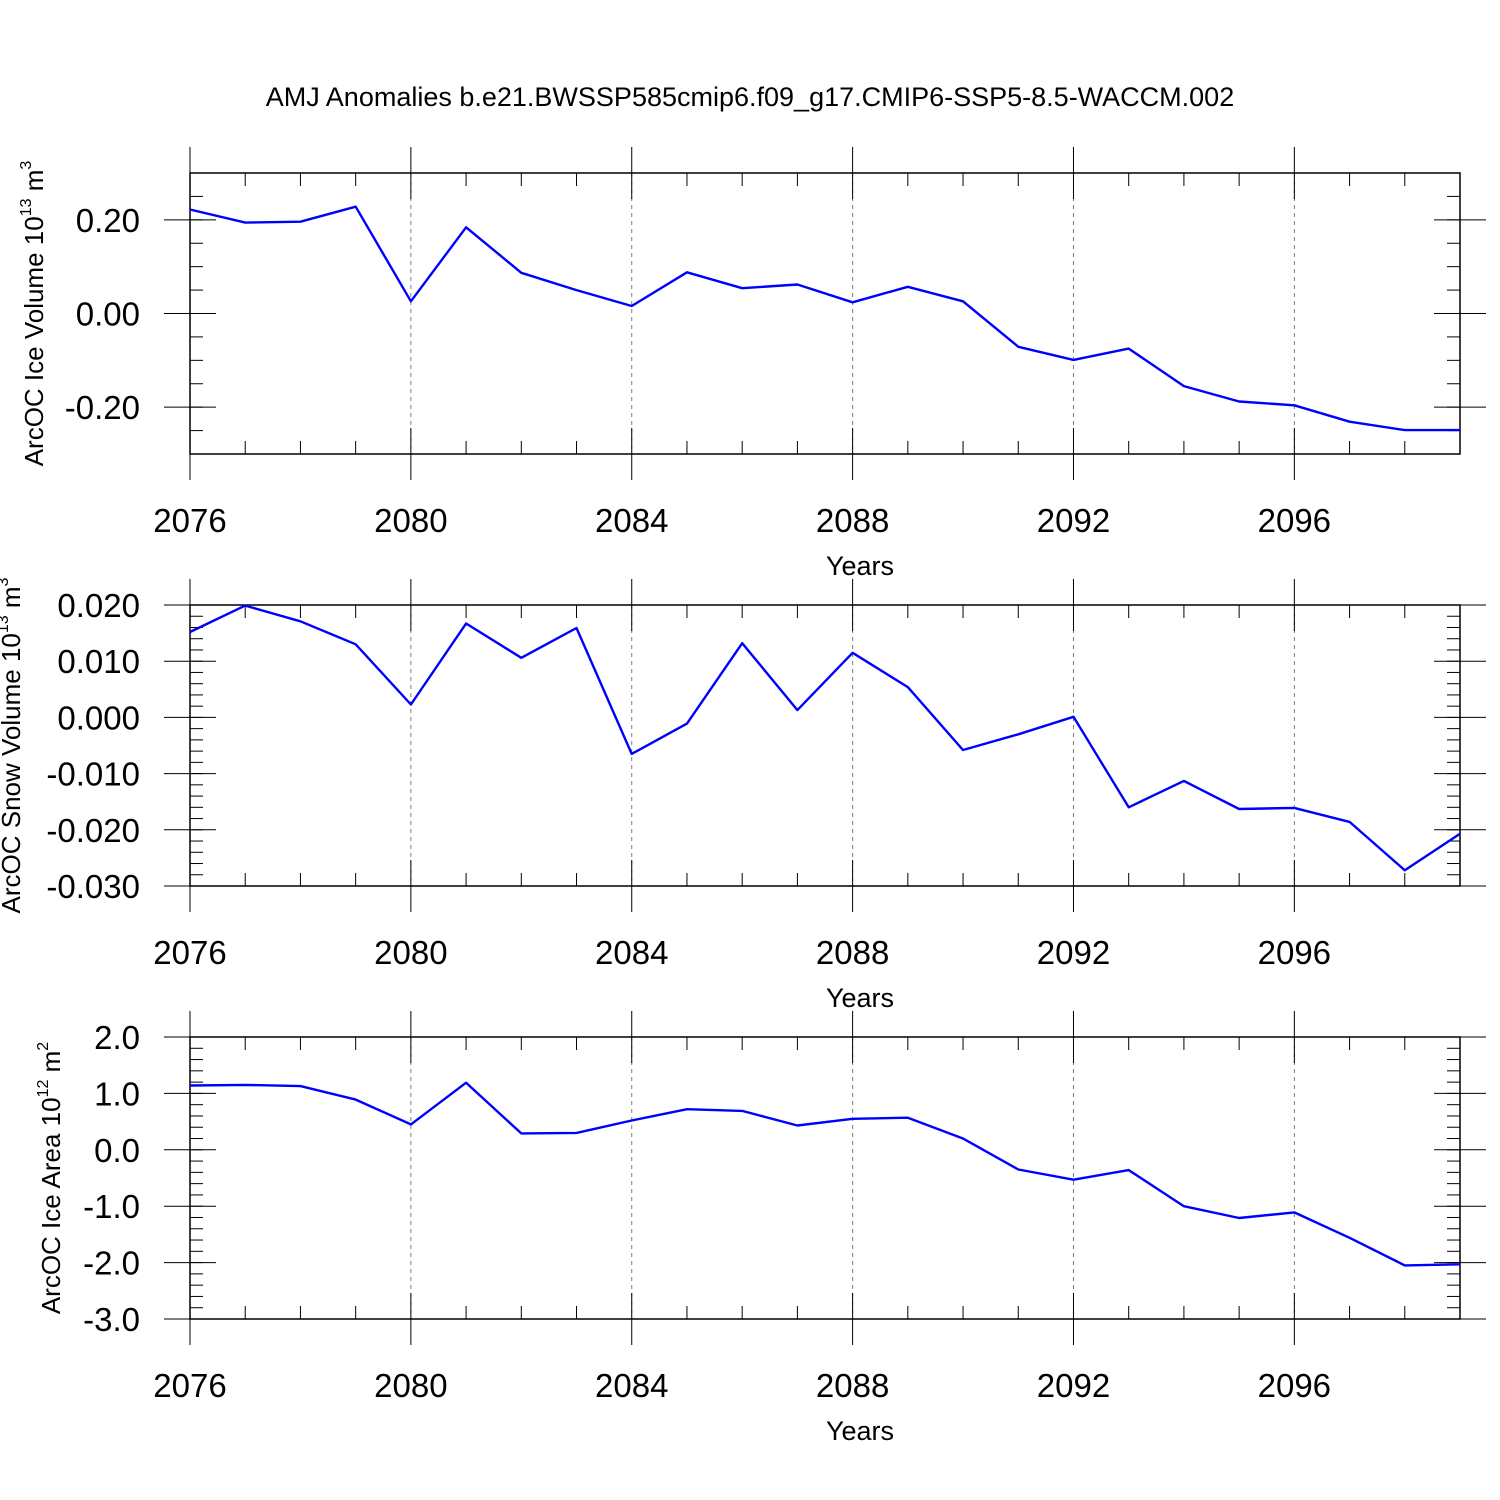  I want to click on y-tick-label: -2.0, so click(111, 1263).